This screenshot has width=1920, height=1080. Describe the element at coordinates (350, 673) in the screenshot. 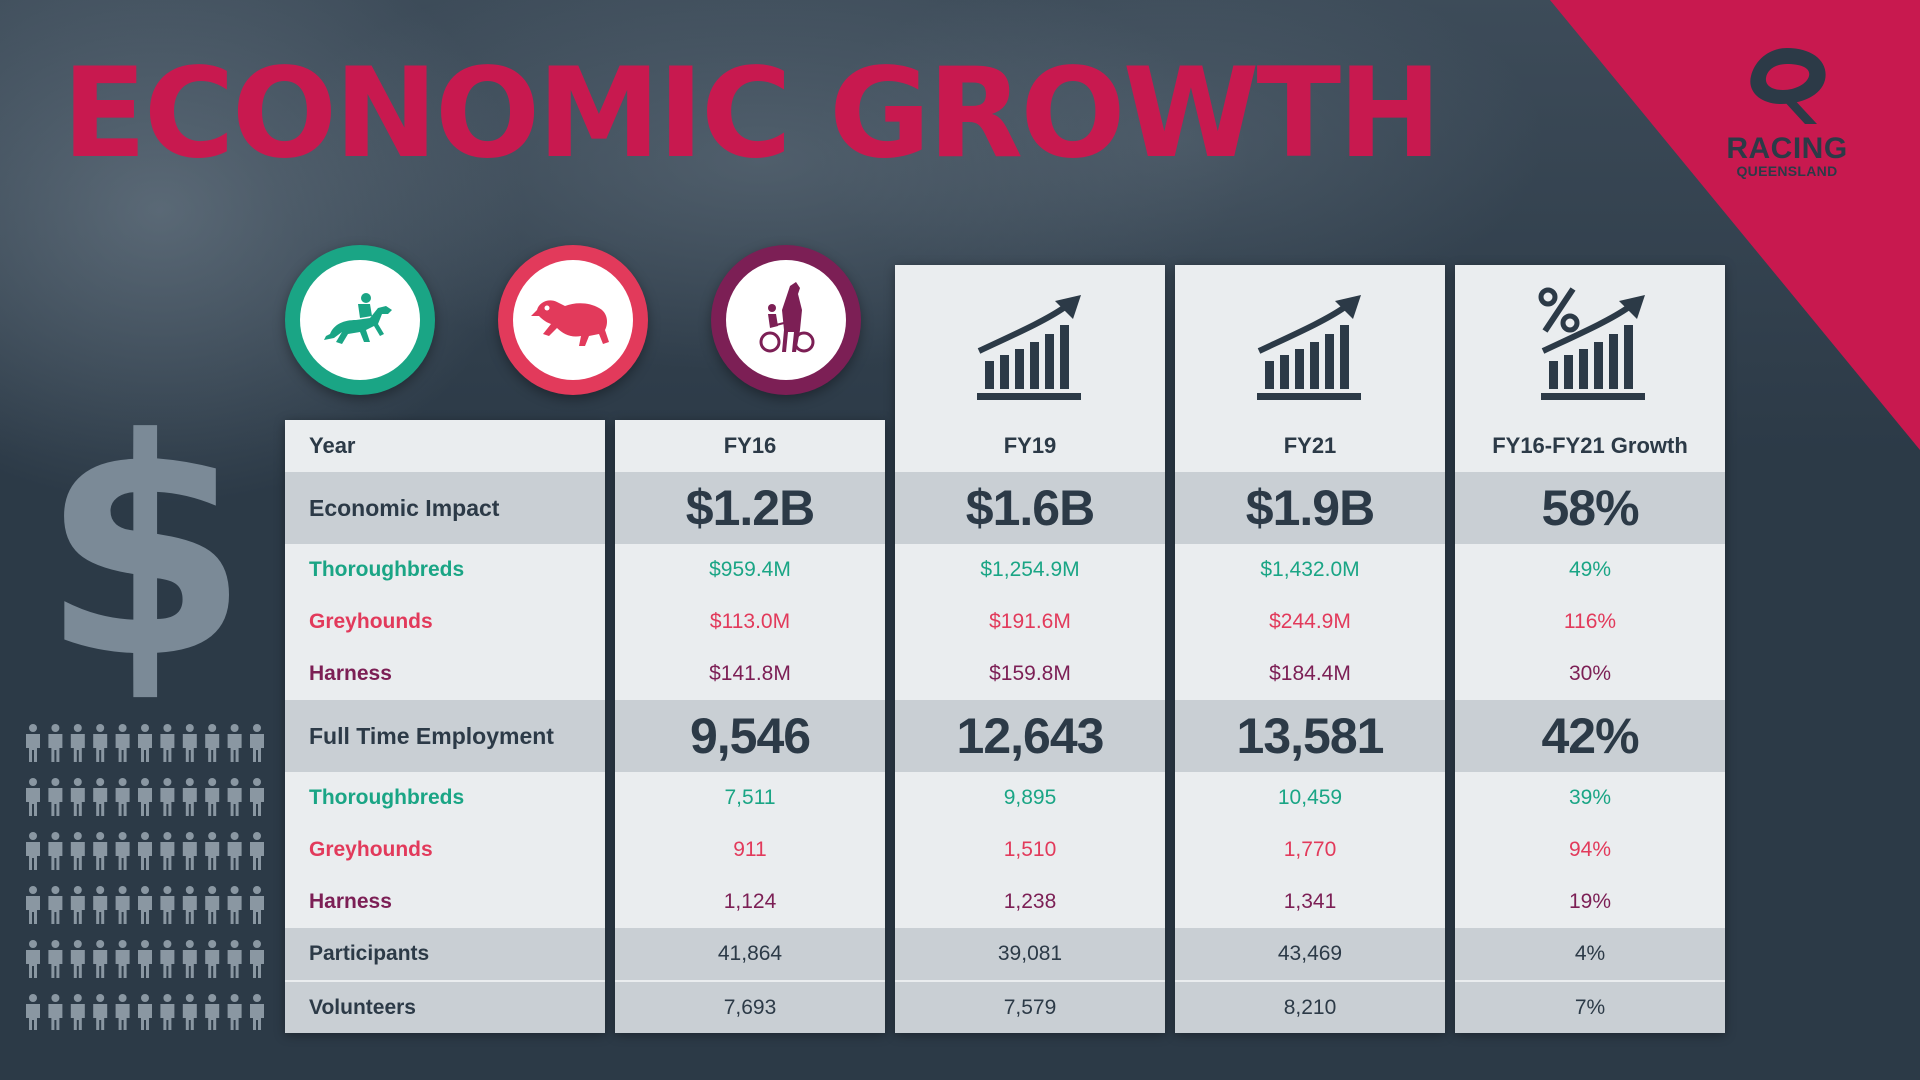

I see `label-harness-impact: Harness` at that location.